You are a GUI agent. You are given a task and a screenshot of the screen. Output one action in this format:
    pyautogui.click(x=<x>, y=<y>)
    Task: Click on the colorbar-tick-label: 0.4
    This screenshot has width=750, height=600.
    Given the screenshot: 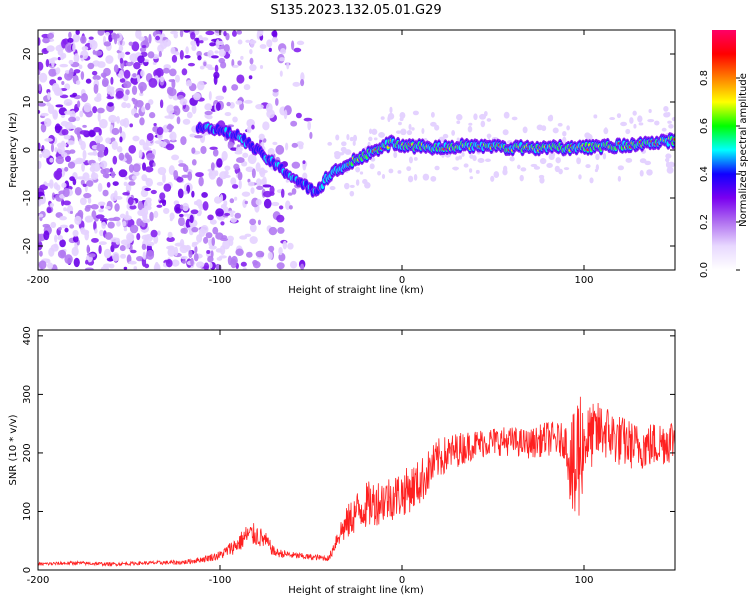 What is the action you would take?
    pyautogui.click(x=704, y=174)
    